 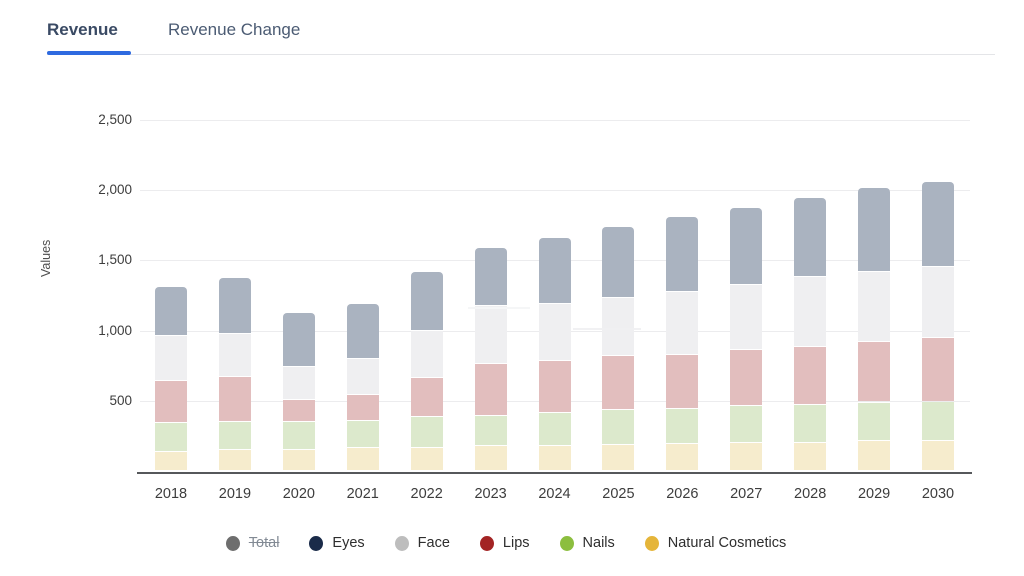 I want to click on x-tick-label-2025: 2025, so click(x=618, y=494).